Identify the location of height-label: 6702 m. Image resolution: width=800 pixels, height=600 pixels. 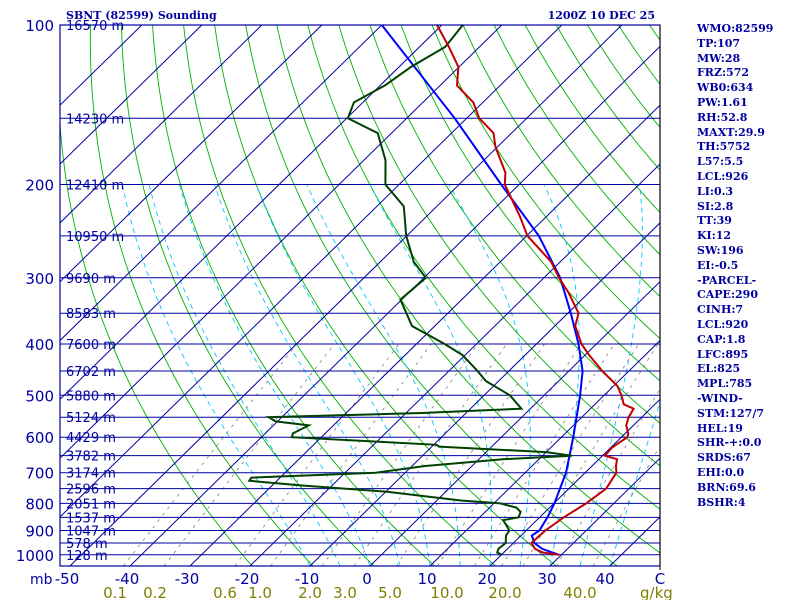
(91, 372).